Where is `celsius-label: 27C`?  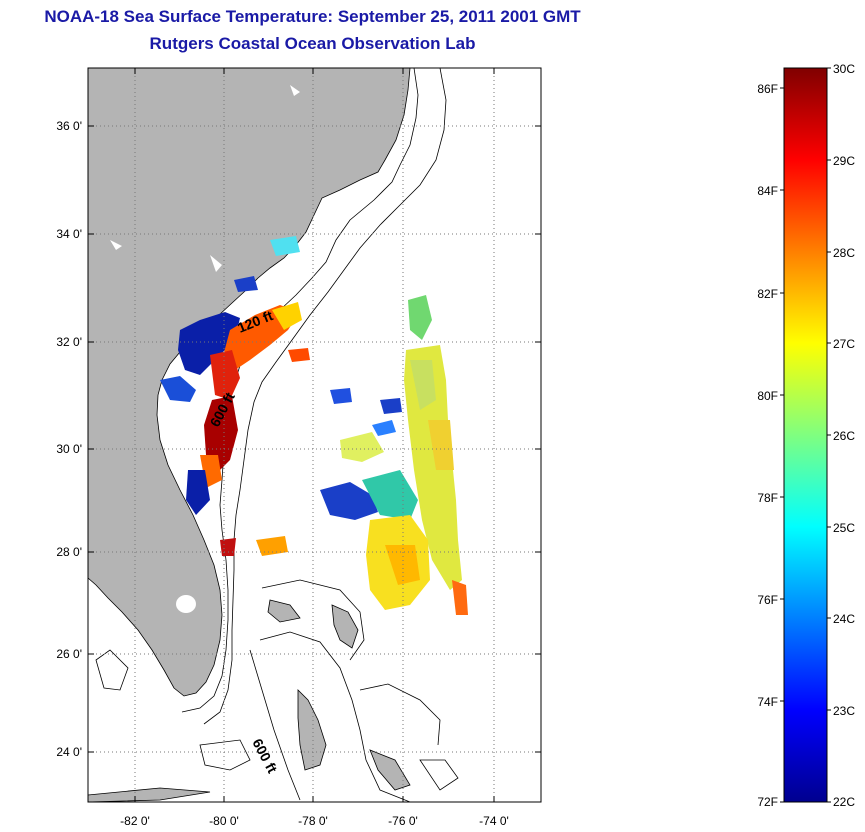 celsius-label: 27C is located at coordinates (844, 344).